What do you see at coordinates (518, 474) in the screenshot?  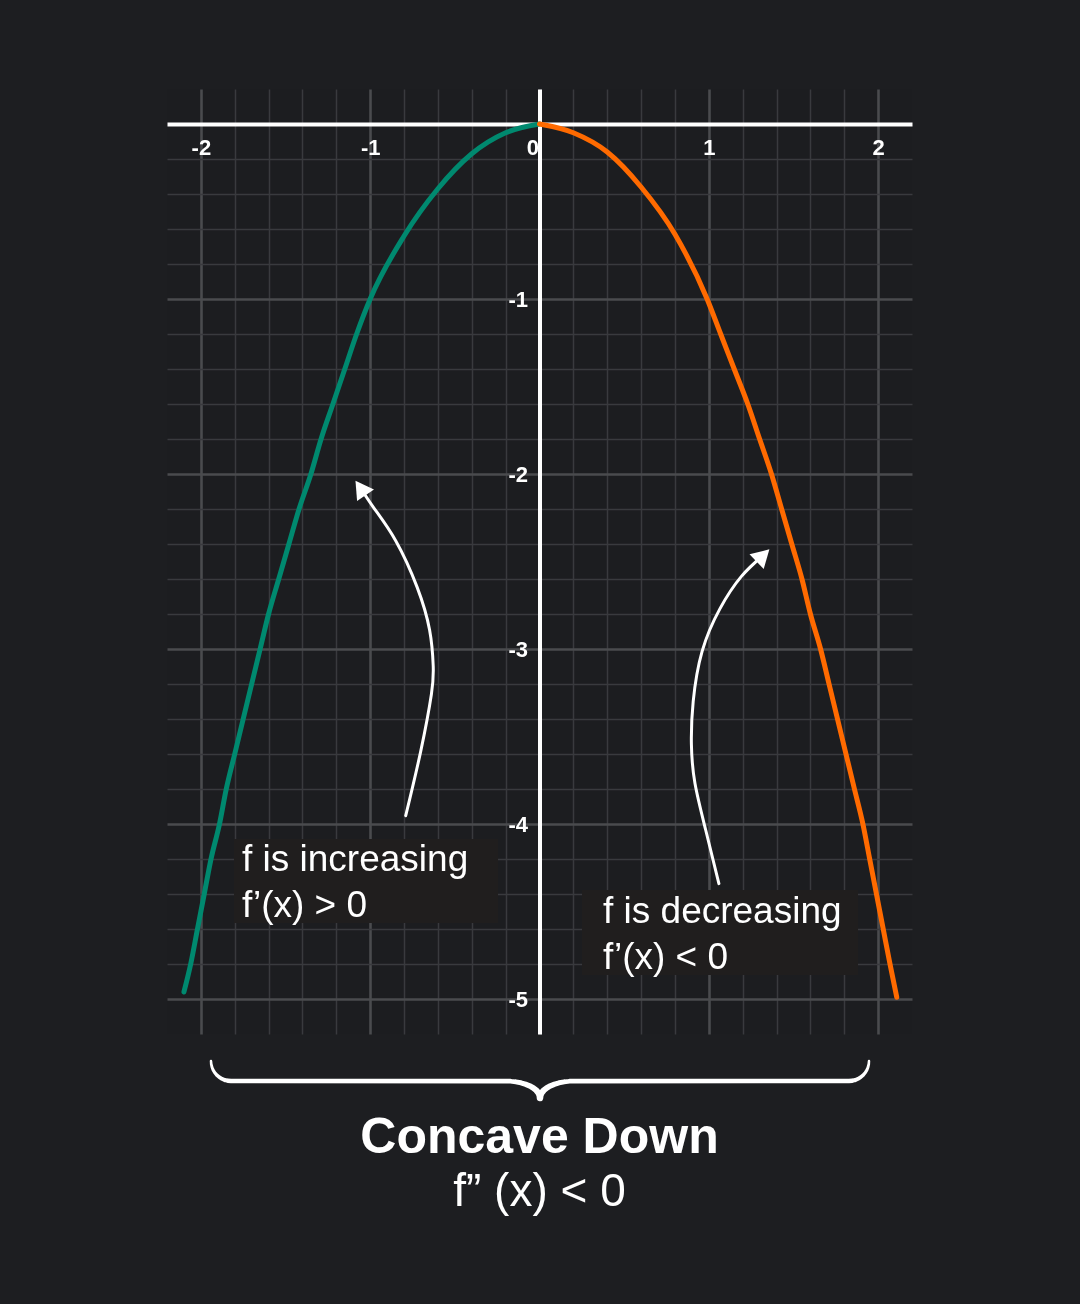 I see `y-tick-label: -2` at bounding box center [518, 474].